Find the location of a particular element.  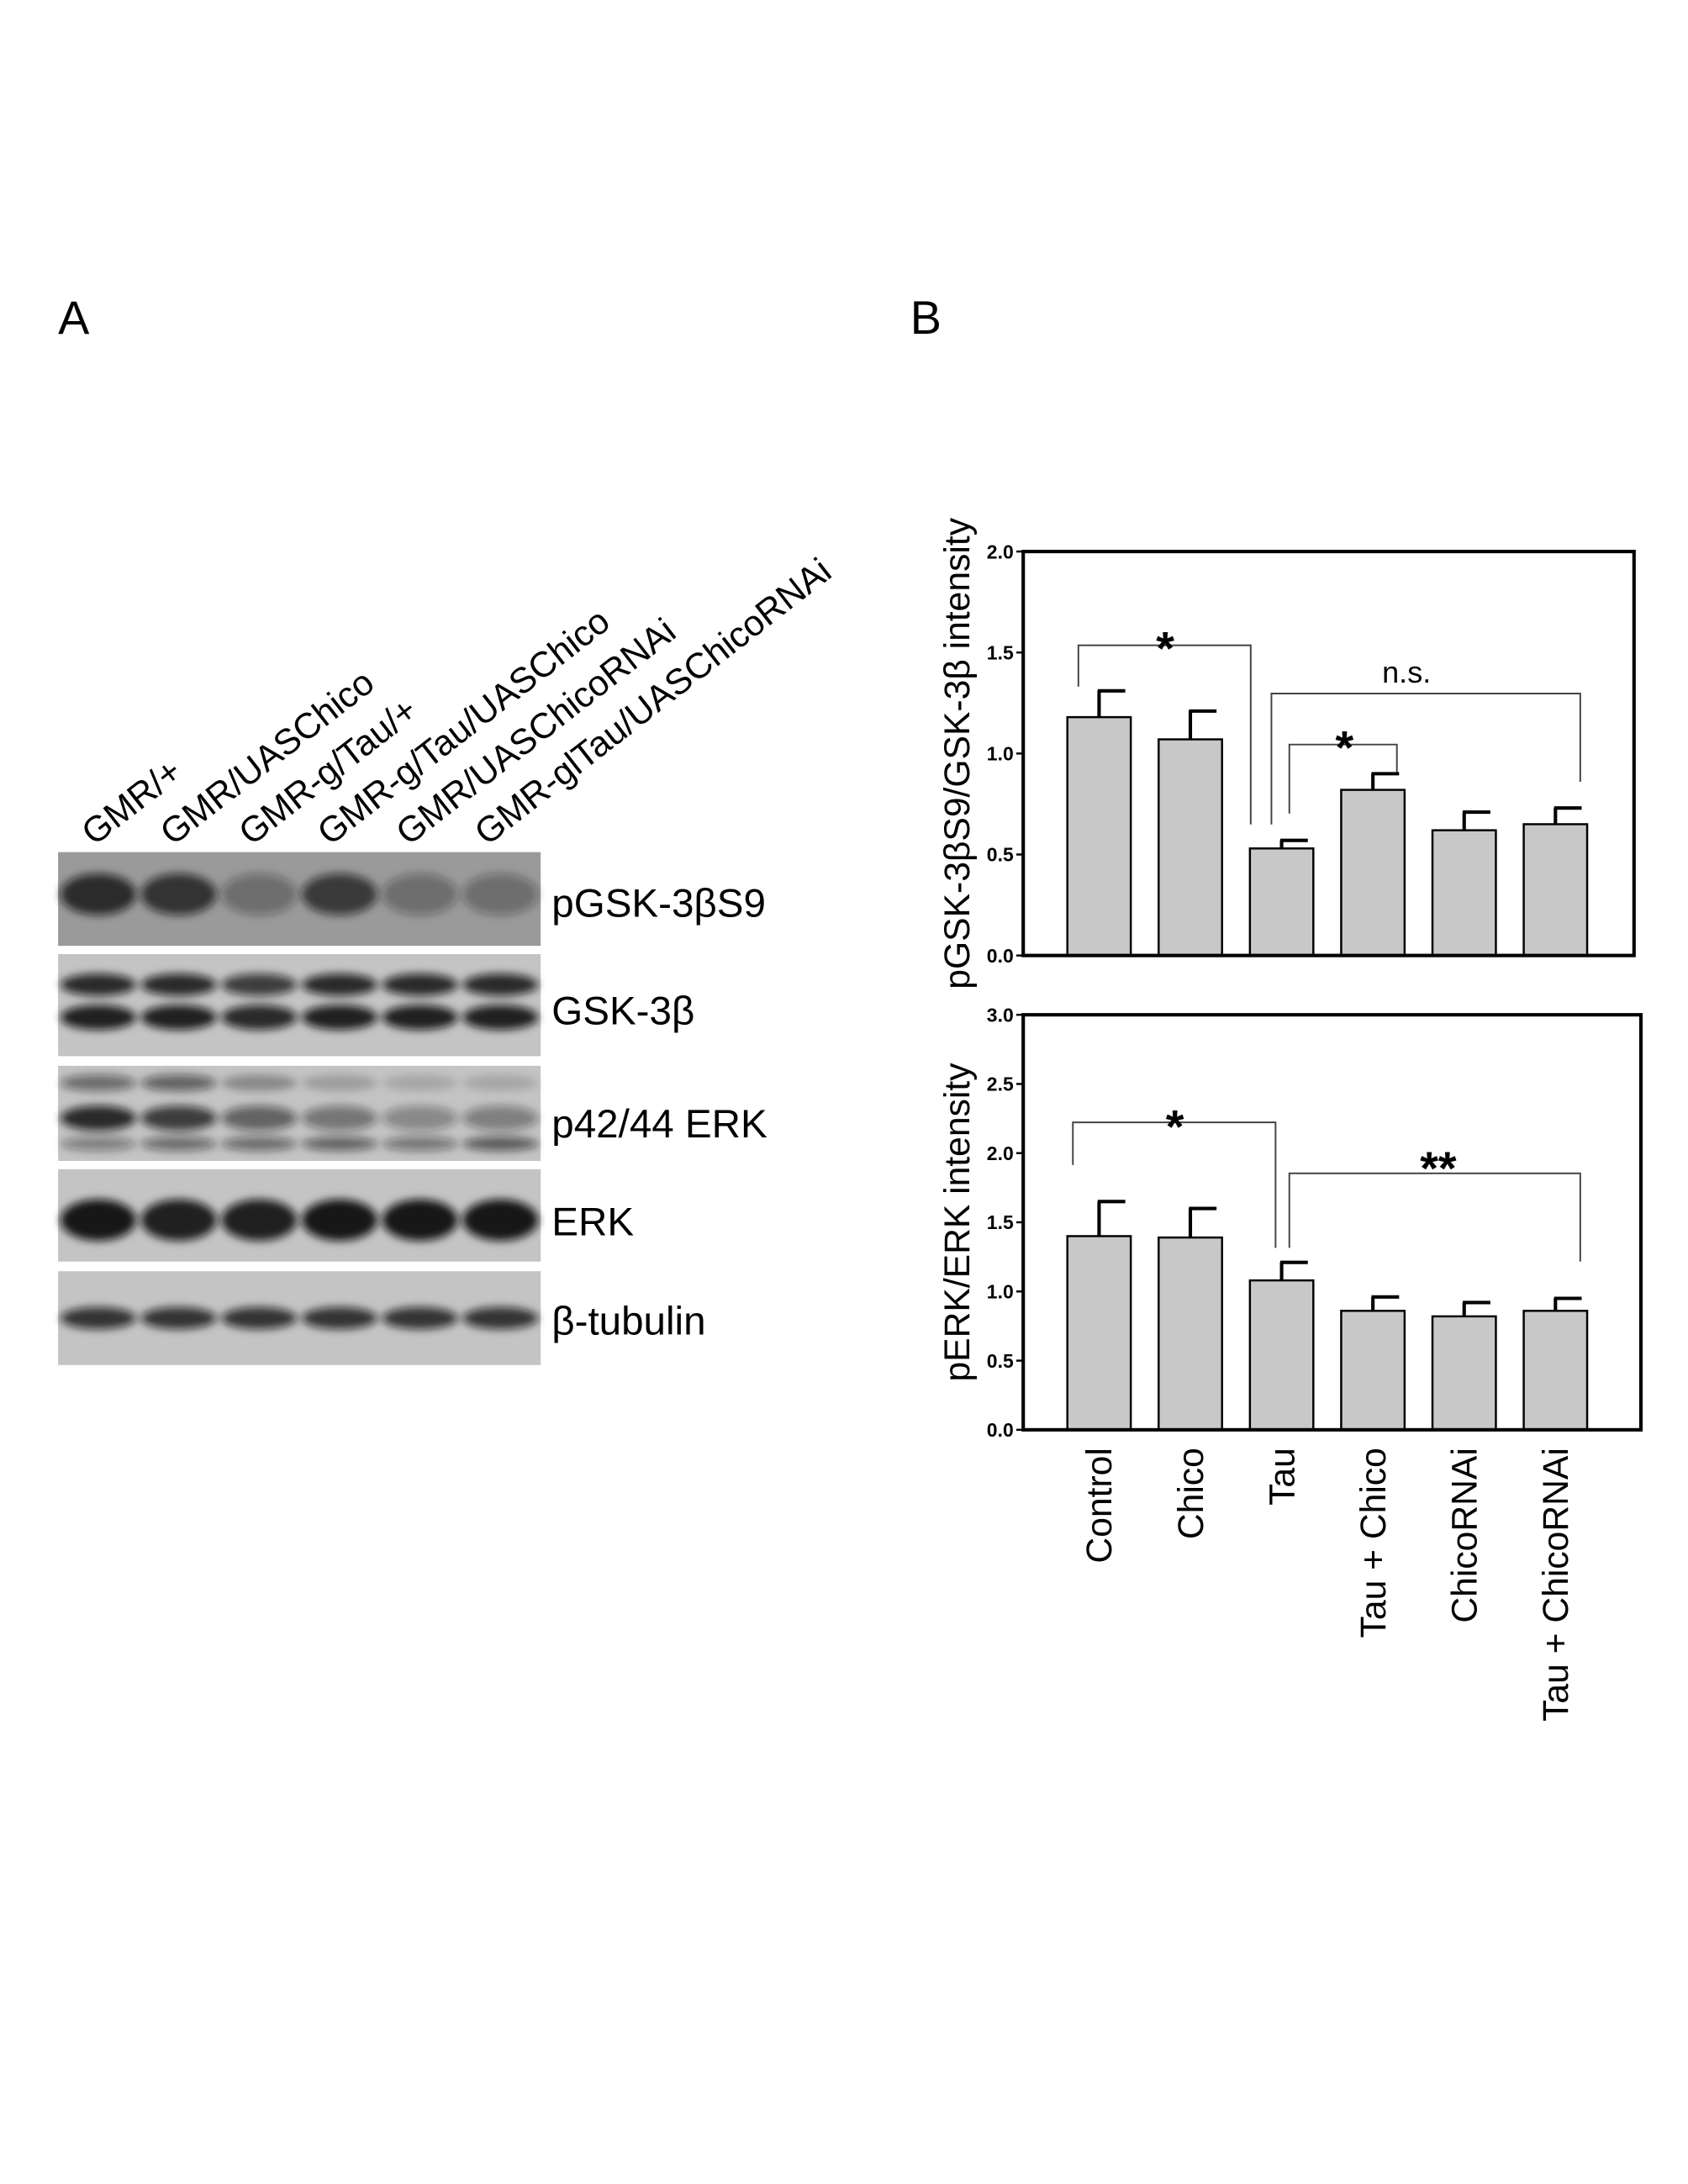

x-tick-label: Tau + Chico is located at coordinates (1373, 1543).